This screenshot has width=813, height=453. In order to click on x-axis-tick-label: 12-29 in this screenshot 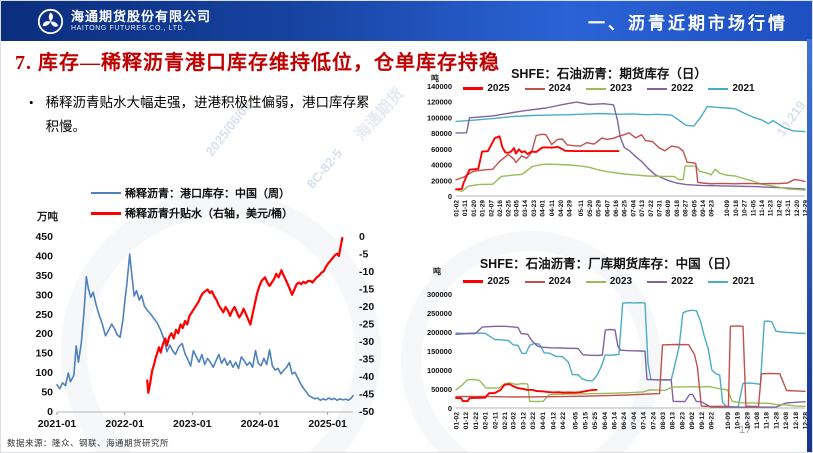, I will do `click(806, 208)`.